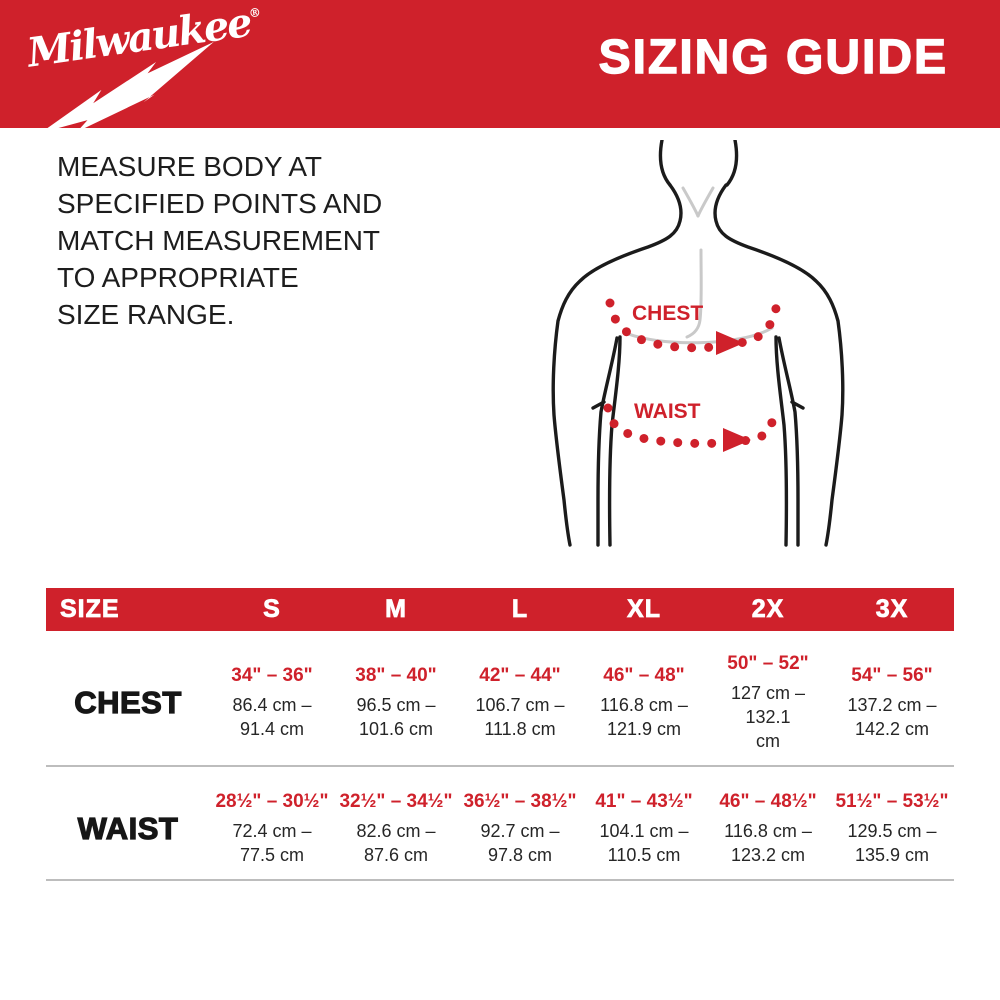 The height and width of the screenshot is (1000, 1000). I want to click on chest-cell-3x: 54" – 56" 137.2 cm – 142.2 cm, so click(892, 703).